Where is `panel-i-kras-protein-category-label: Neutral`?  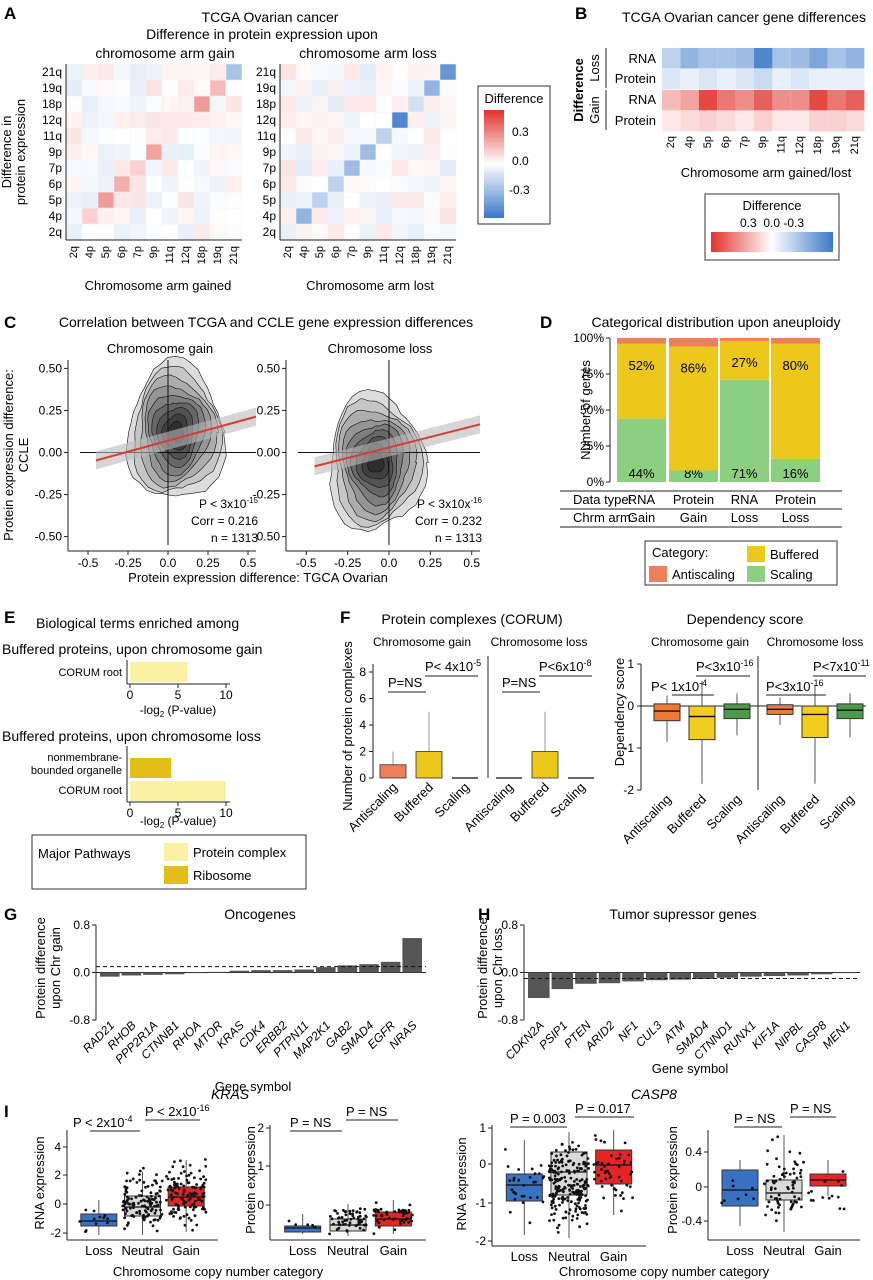
panel-i-kras-protein-category-label: Neutral is located at coordinates (348, 1250).